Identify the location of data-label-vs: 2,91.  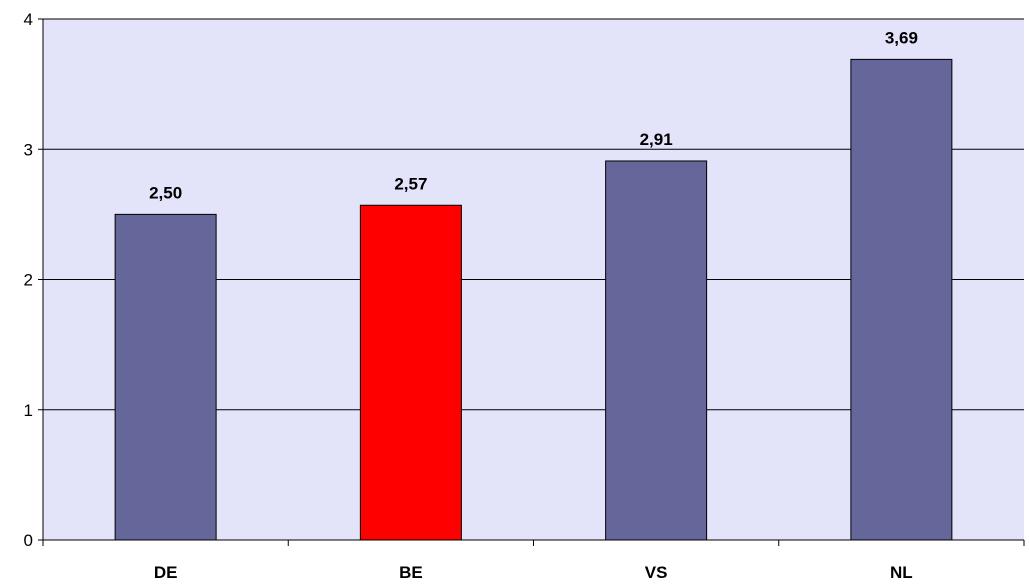
(656, 139).